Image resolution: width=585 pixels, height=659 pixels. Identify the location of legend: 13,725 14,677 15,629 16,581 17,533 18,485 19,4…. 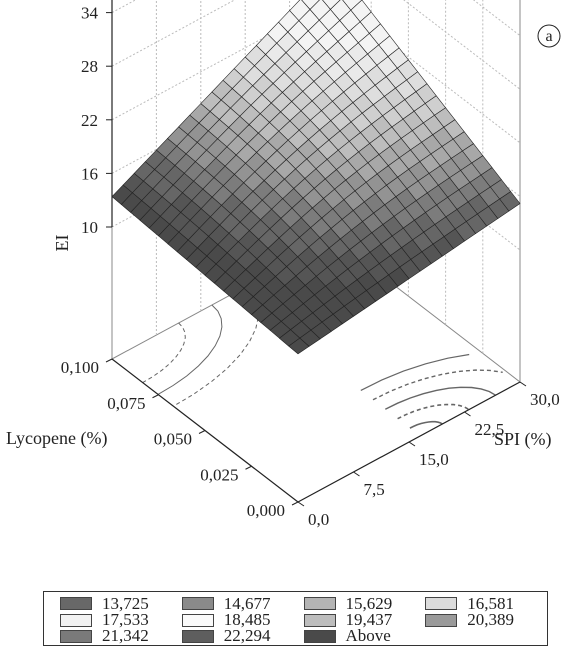
(295, 618).